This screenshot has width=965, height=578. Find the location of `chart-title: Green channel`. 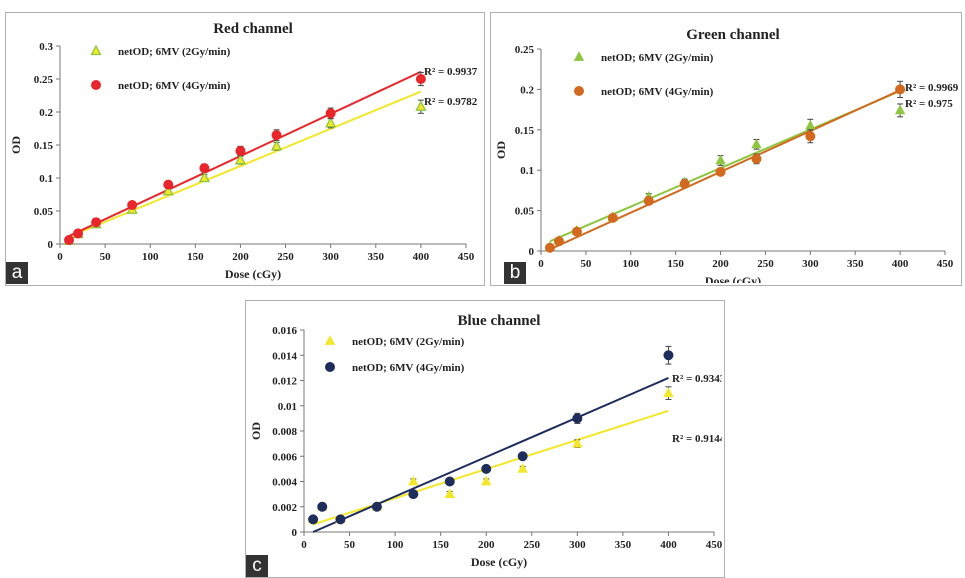

chart-title: Green channel is located at coordinates (732, 35).